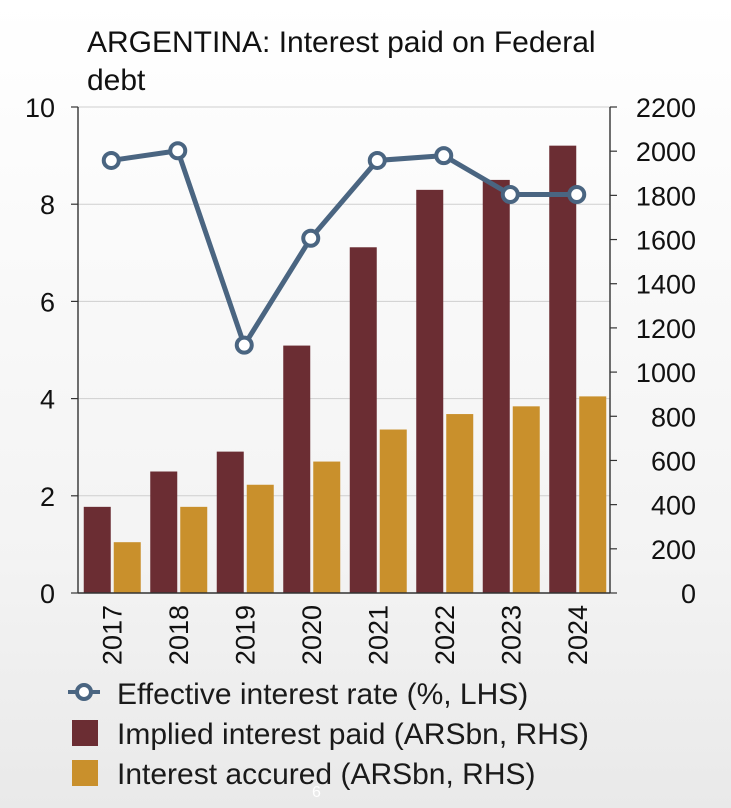  I want to click on x-axis-tick-label: 2023, so click(511, 635).